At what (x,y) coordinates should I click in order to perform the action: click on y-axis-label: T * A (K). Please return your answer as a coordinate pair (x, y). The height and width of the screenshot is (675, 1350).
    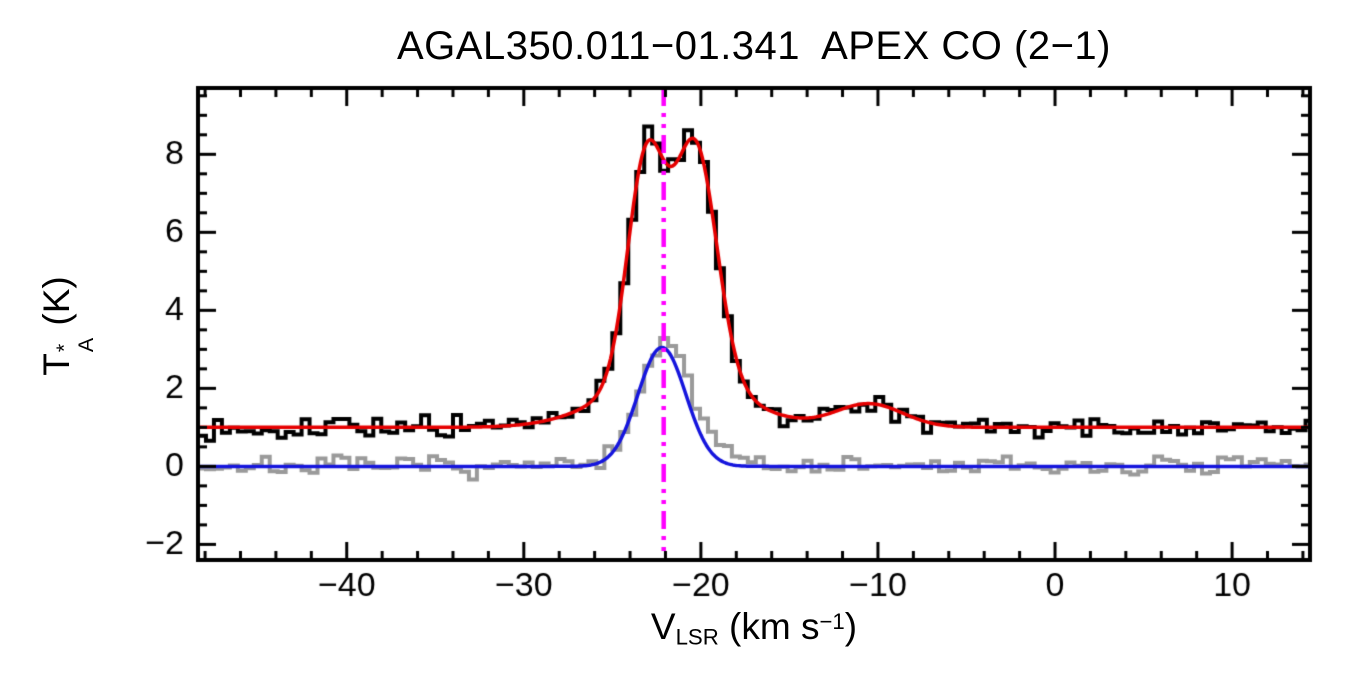
    Looking at the image, I should click on (67, 326).